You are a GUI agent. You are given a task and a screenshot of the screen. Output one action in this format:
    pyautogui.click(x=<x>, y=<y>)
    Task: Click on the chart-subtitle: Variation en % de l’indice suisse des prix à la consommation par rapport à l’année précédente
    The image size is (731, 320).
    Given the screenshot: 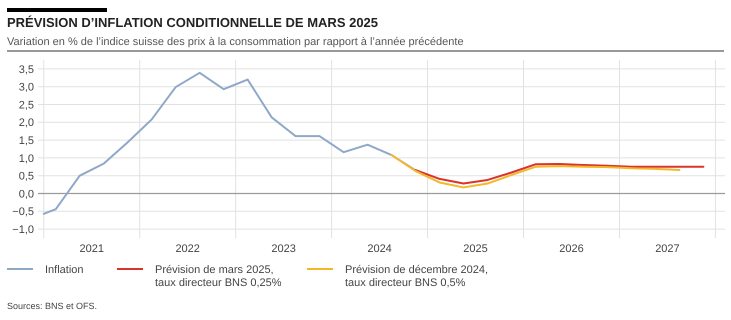 What is the action you would take?
    pyautogui.click(x=235, y=42)
    